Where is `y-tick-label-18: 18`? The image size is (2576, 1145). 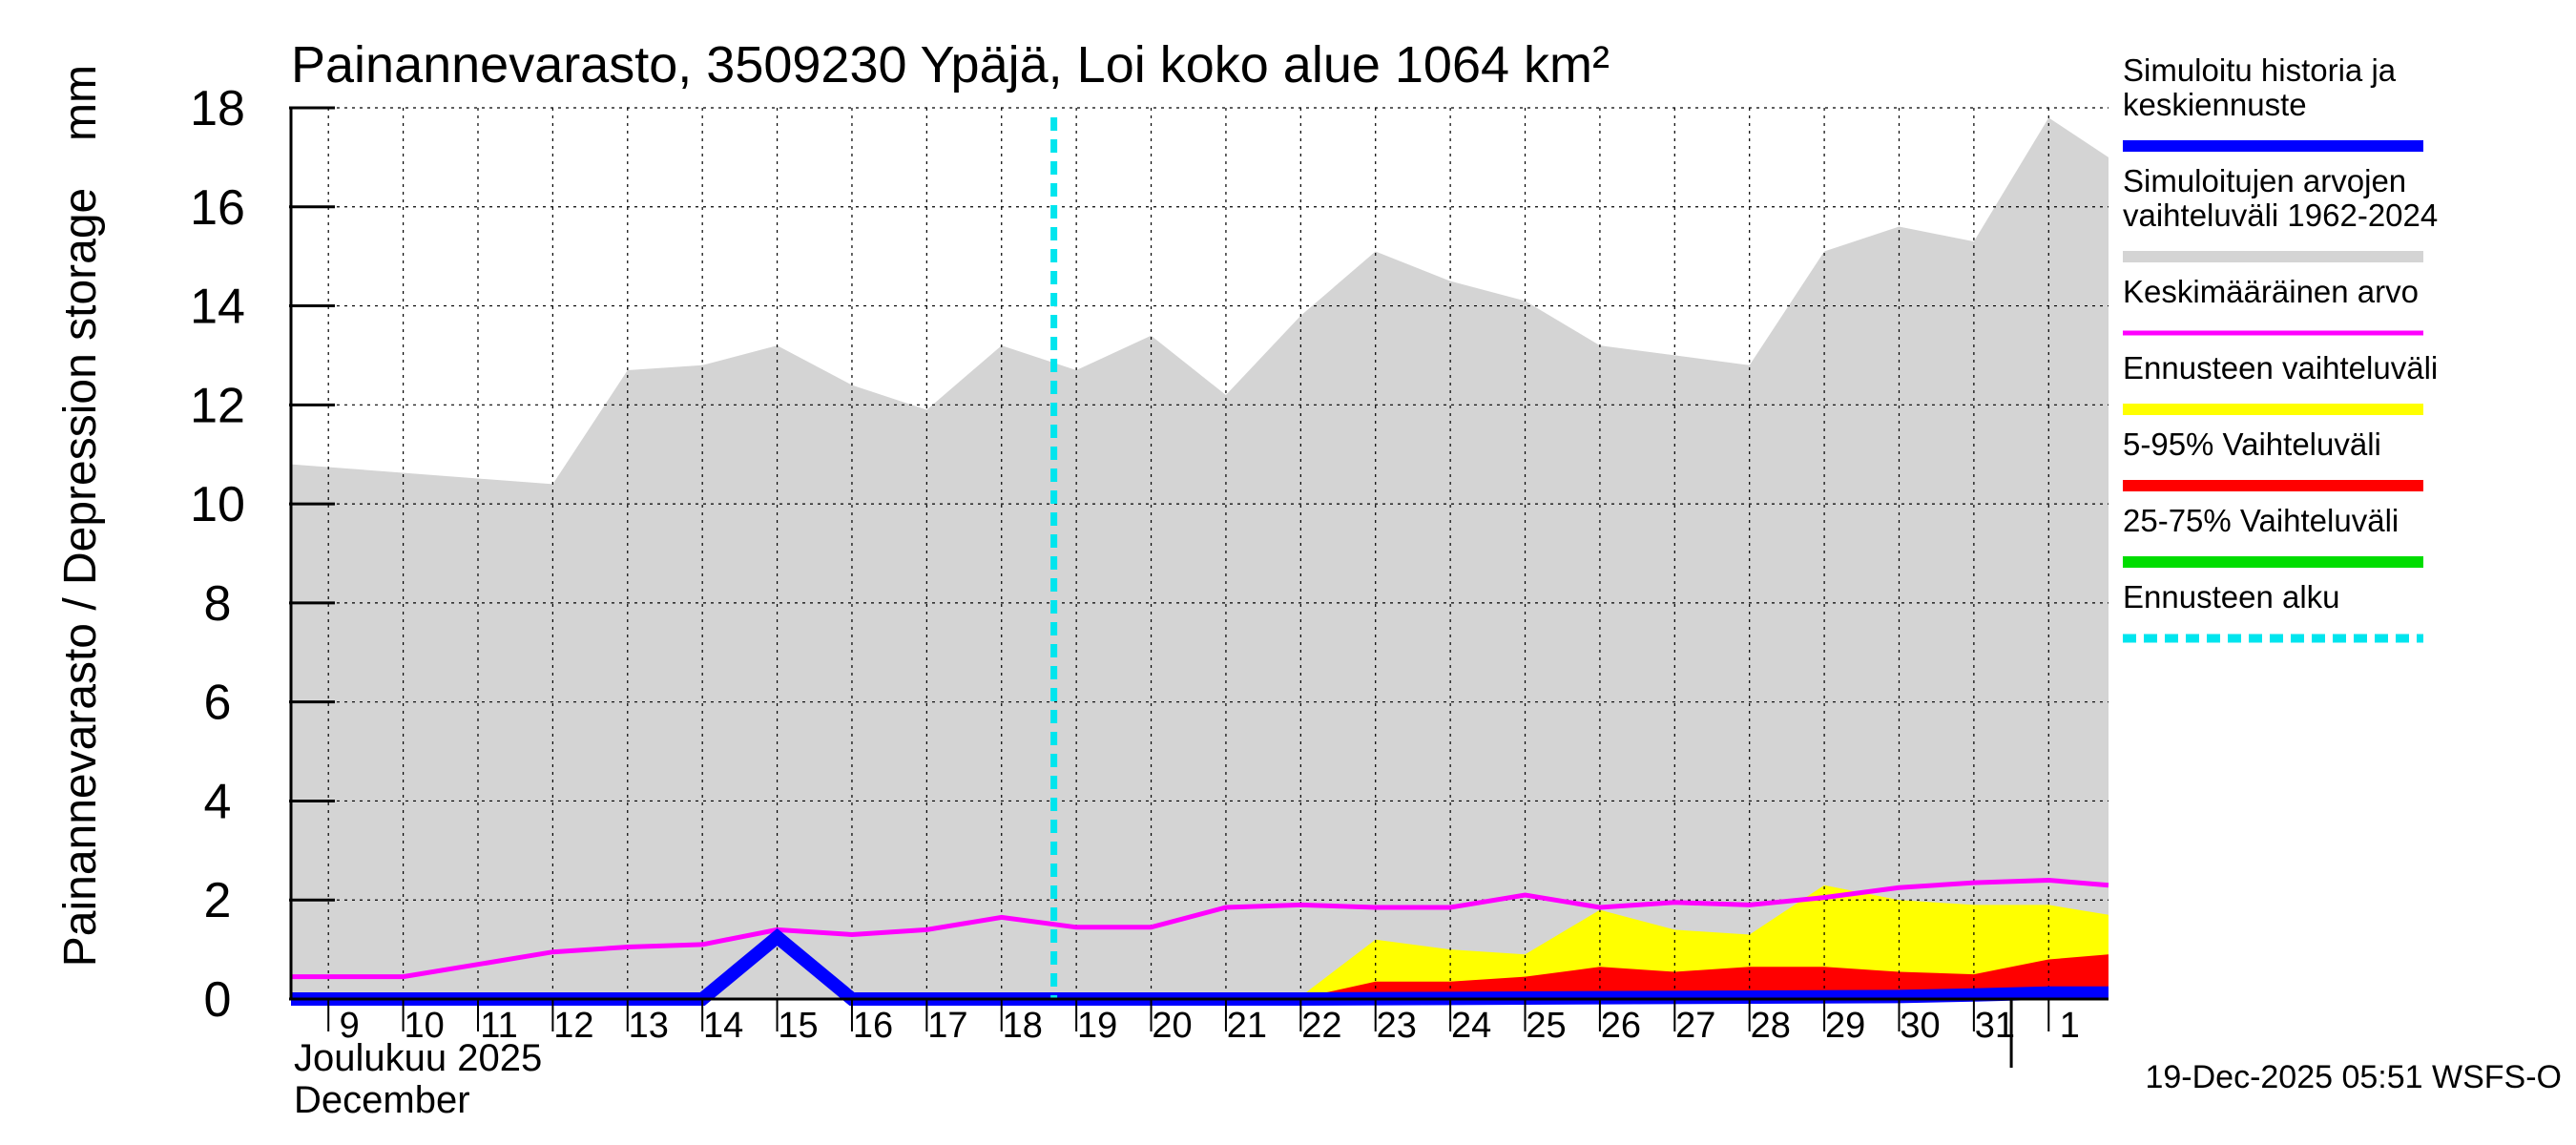 y-tick-label-18: 18 is located at coordinates (217, 109).